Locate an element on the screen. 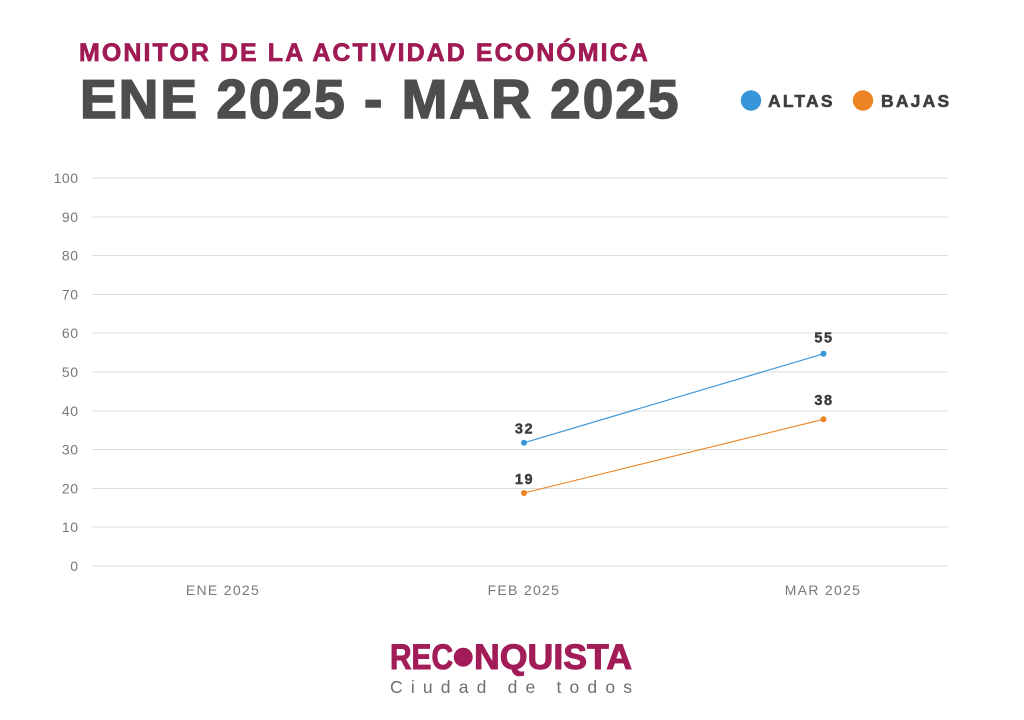 The width and height of the screenshot is (1024, 720). svg-text: FEB 2025 is located at coordinates (524, 590).